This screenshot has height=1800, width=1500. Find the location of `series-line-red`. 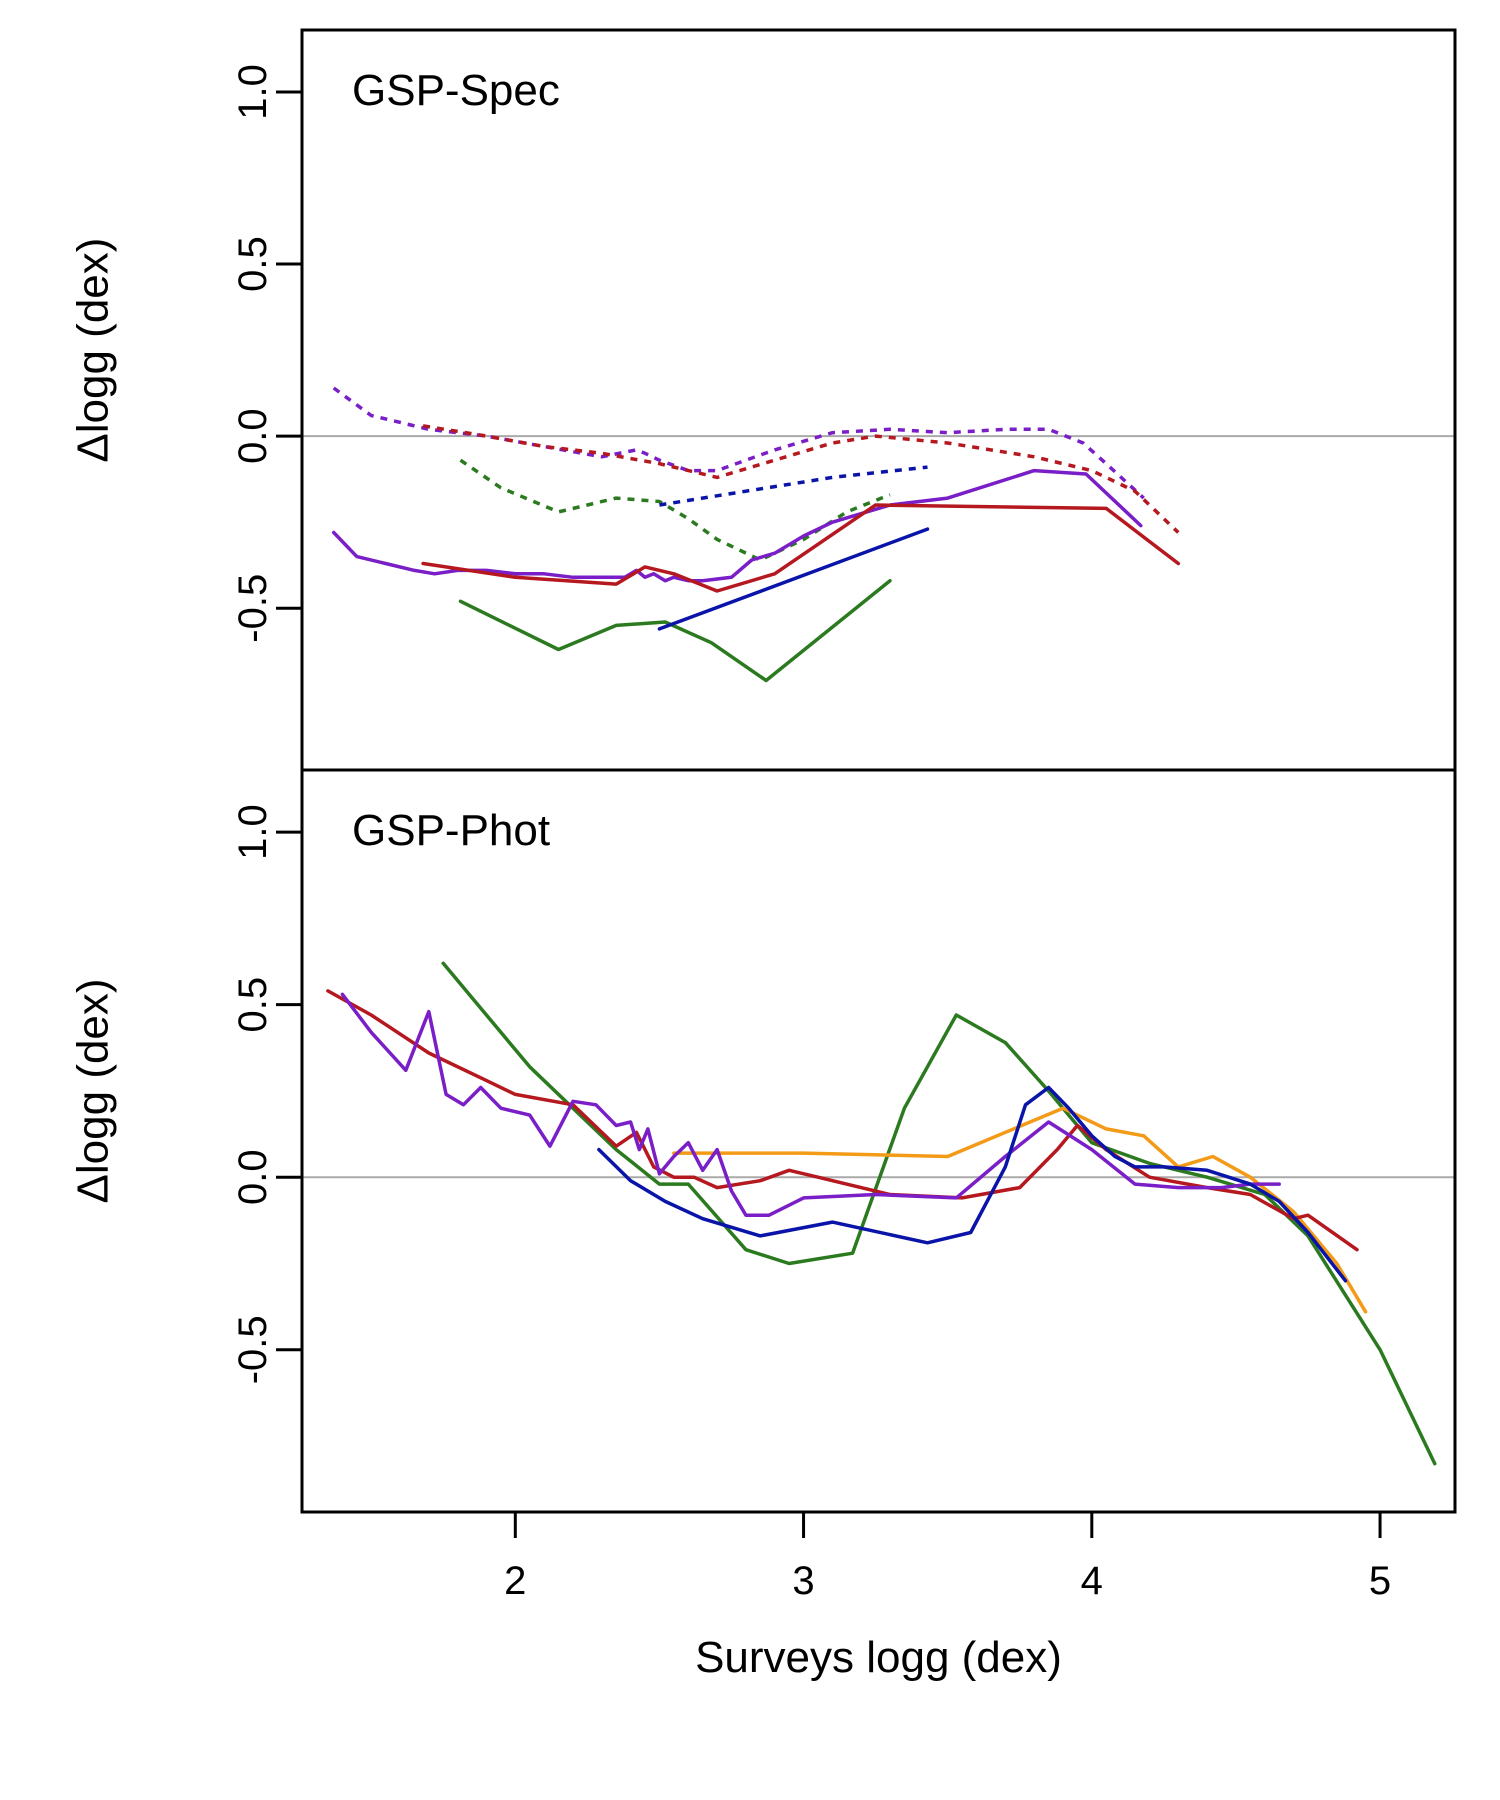

series-line-red is located at coordinates (842, 1120).